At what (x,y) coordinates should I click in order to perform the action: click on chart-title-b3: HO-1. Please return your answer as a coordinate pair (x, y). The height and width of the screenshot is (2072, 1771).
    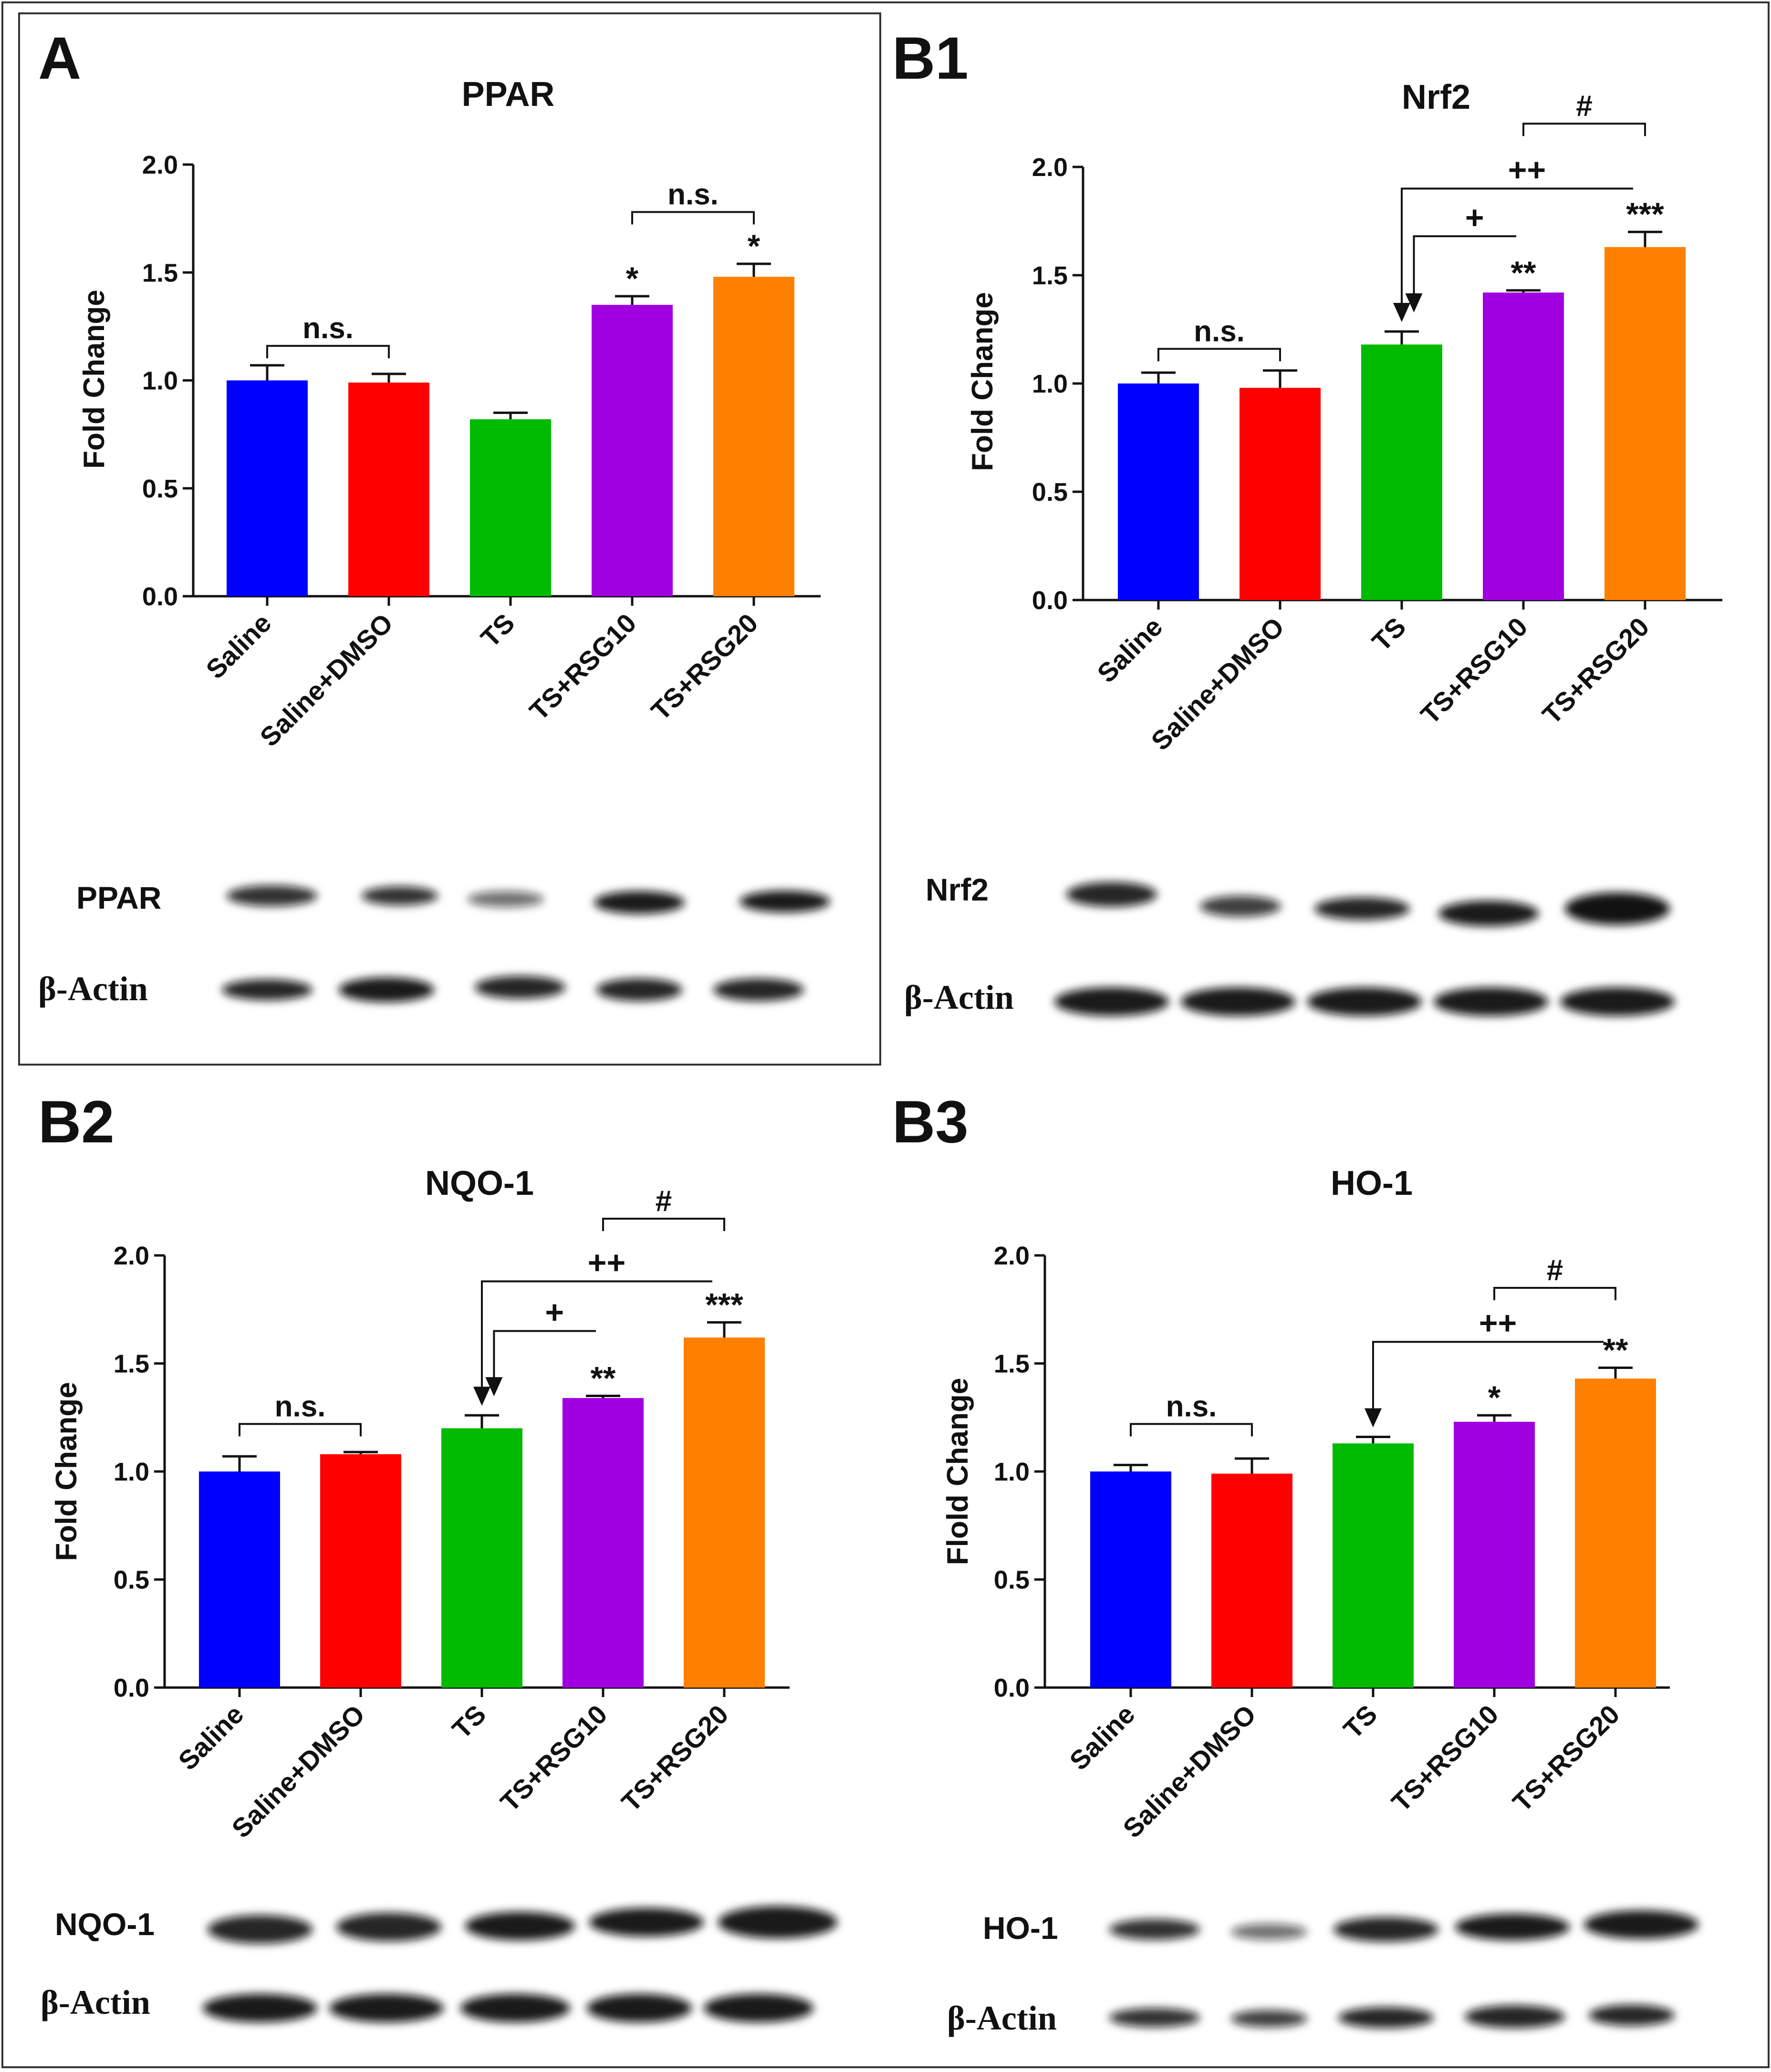
    Looking at the image, I should click on (1372, 1183).